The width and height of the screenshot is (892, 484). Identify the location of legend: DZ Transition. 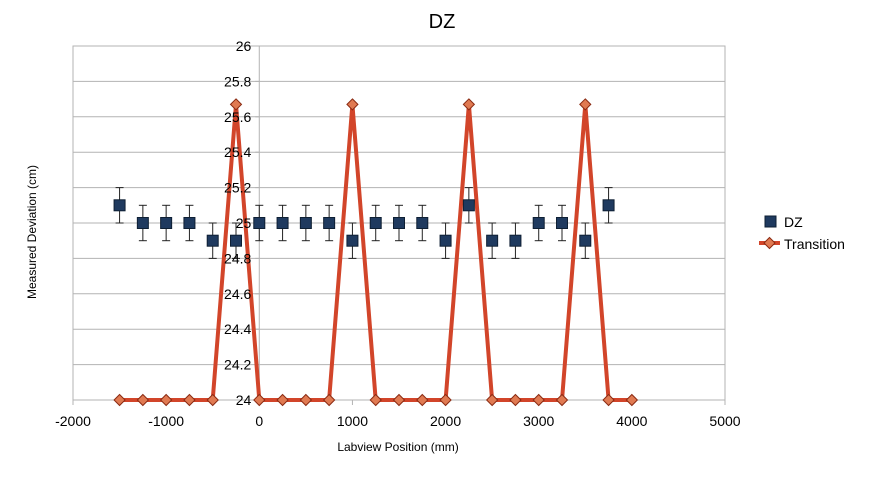
(802, 233).